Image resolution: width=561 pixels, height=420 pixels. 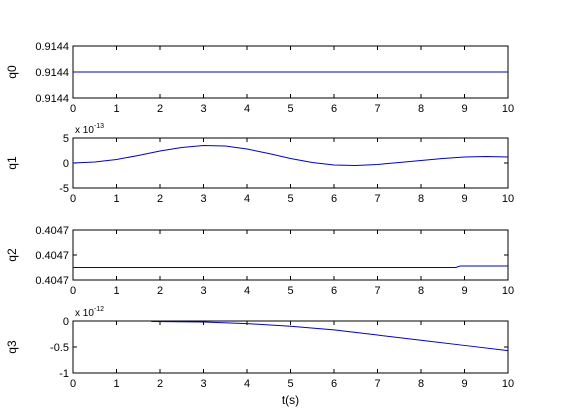 What do you see at coordinates (66, 139) in the screenshot?
I see `y-tick-label: 5` at bounding box center [66, 139].